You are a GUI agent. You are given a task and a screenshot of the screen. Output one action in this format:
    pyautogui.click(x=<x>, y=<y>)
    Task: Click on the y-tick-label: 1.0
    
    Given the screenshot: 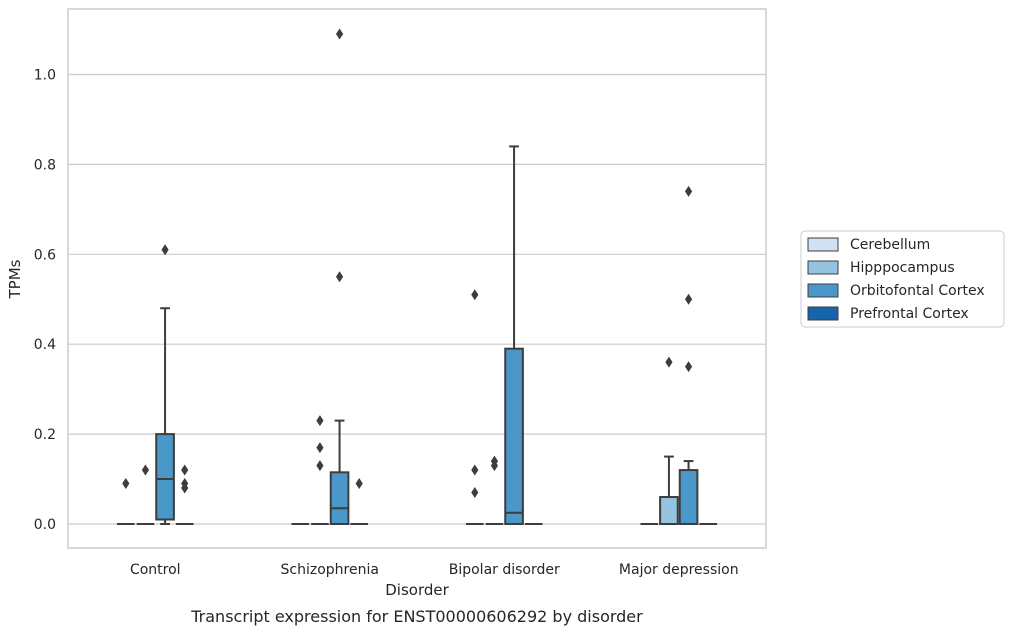 What is the action you would take?
    pyautogui.click(x=45, y=76)
    